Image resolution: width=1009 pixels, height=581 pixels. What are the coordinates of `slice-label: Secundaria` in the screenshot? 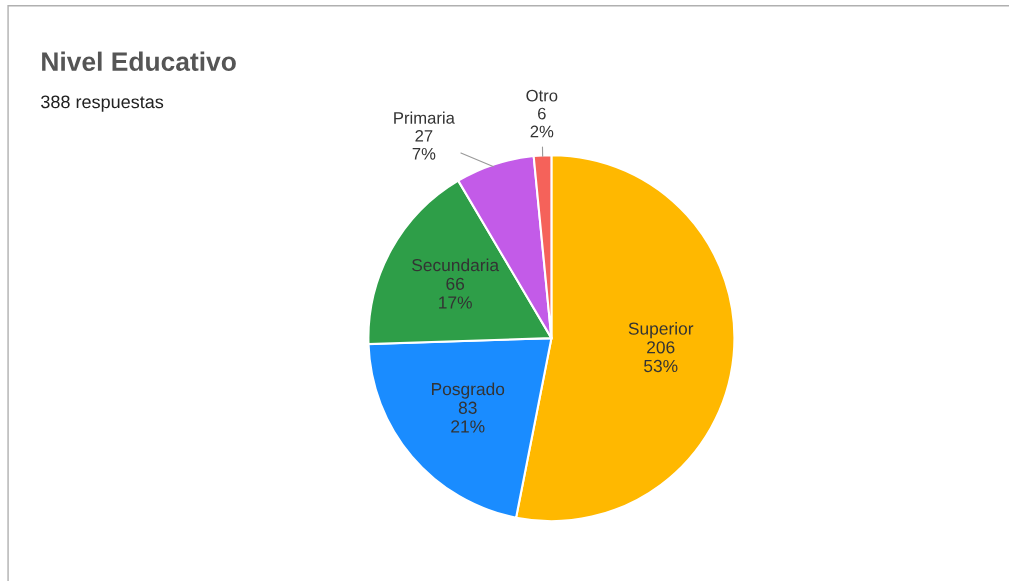 It's located at (456, 265).